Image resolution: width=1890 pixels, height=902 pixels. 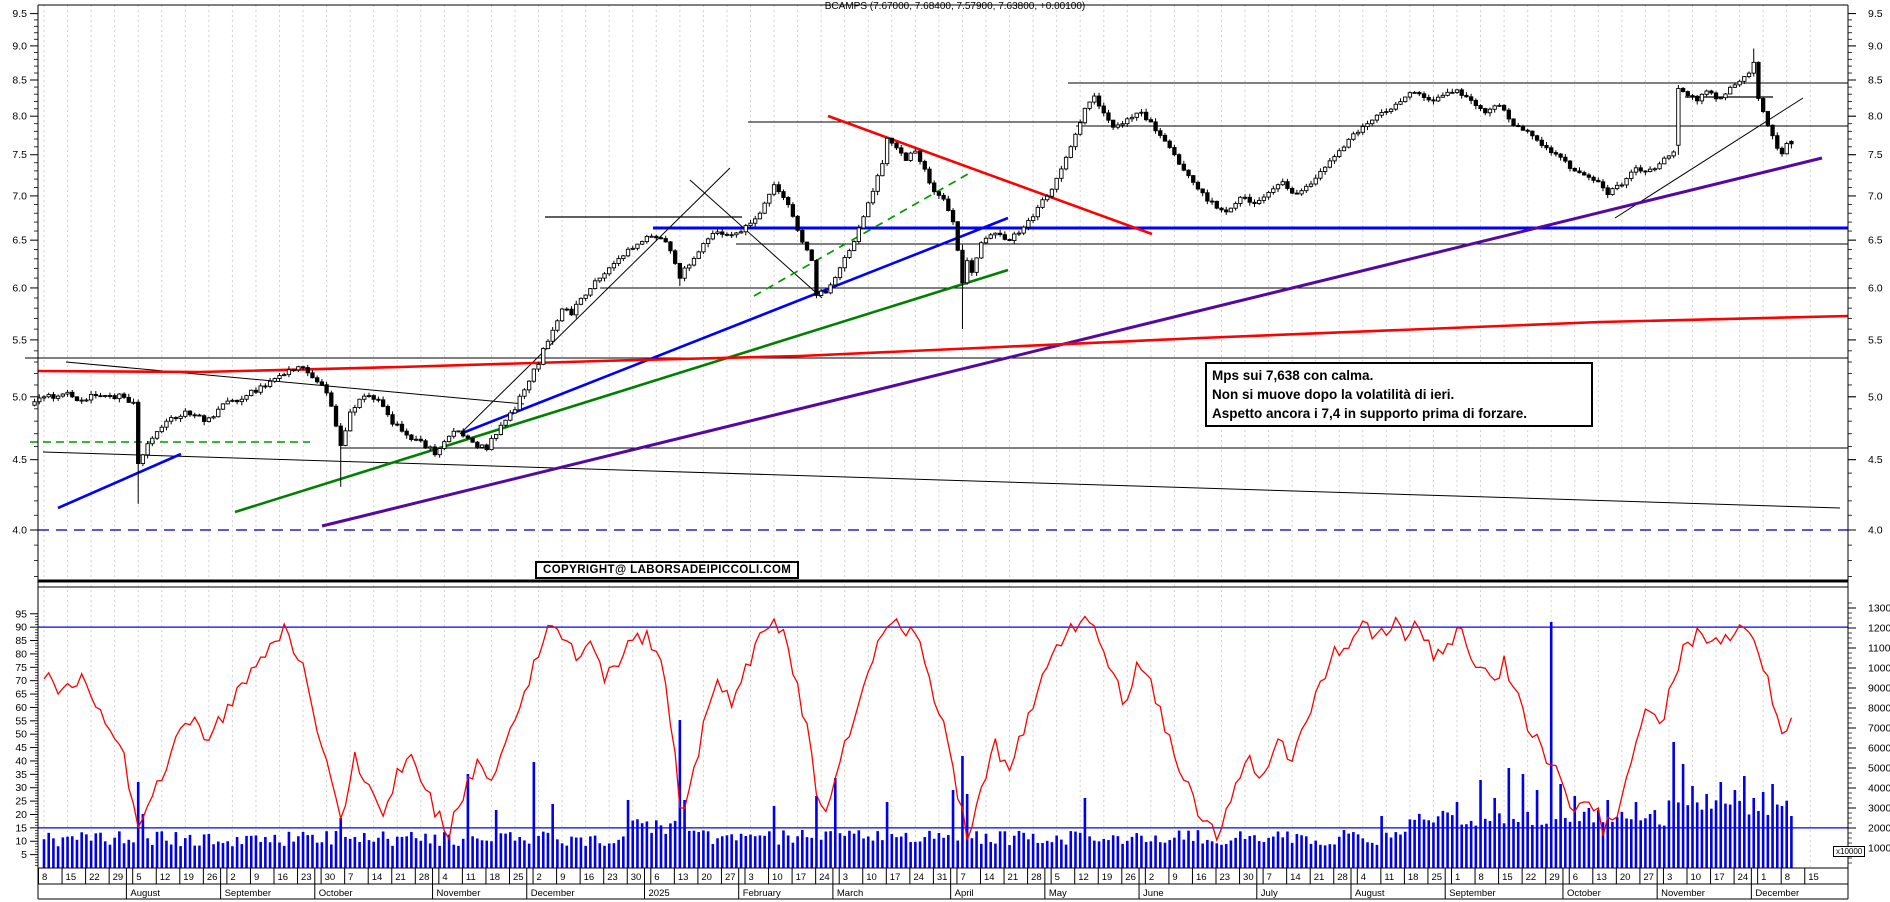 What do you see at coordinates (1531, 877) in the screenshot?
I see `svg-text: 22` at bounding box center [1531, 877].